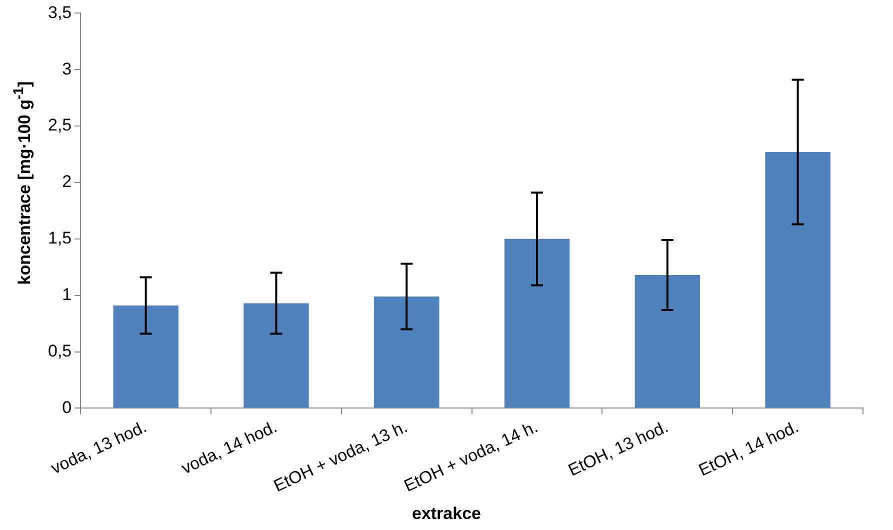  Describe the element at coordinates (67, 182) in the screenshot. I see `y-tick-label: 2` at that location.